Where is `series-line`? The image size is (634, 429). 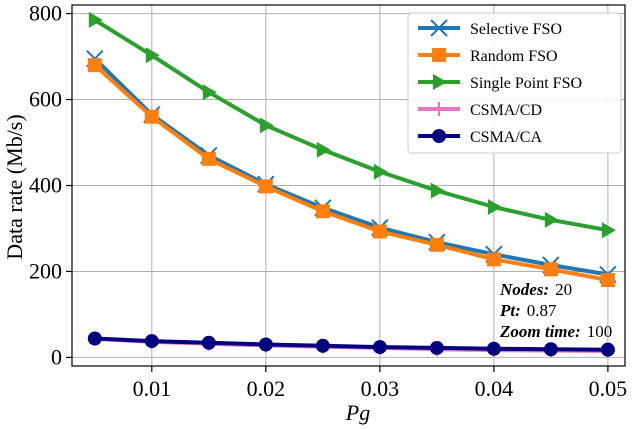 series-line is located at coordinates (351, 344).